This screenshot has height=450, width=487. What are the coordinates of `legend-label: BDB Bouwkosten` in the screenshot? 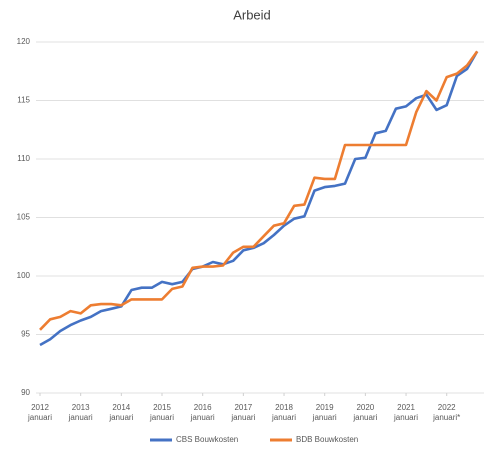 It's located at (327, 439).